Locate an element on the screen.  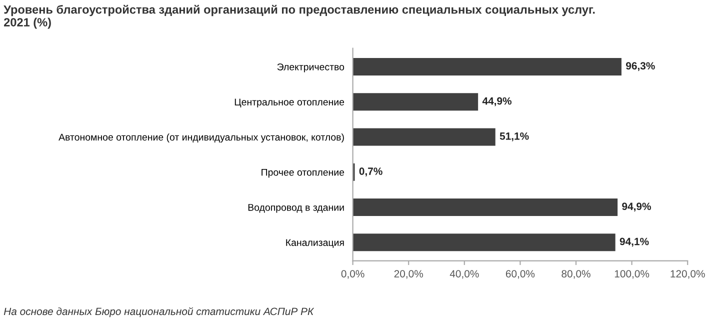
data-label: 96,3% is located at coordinates (640, 67).